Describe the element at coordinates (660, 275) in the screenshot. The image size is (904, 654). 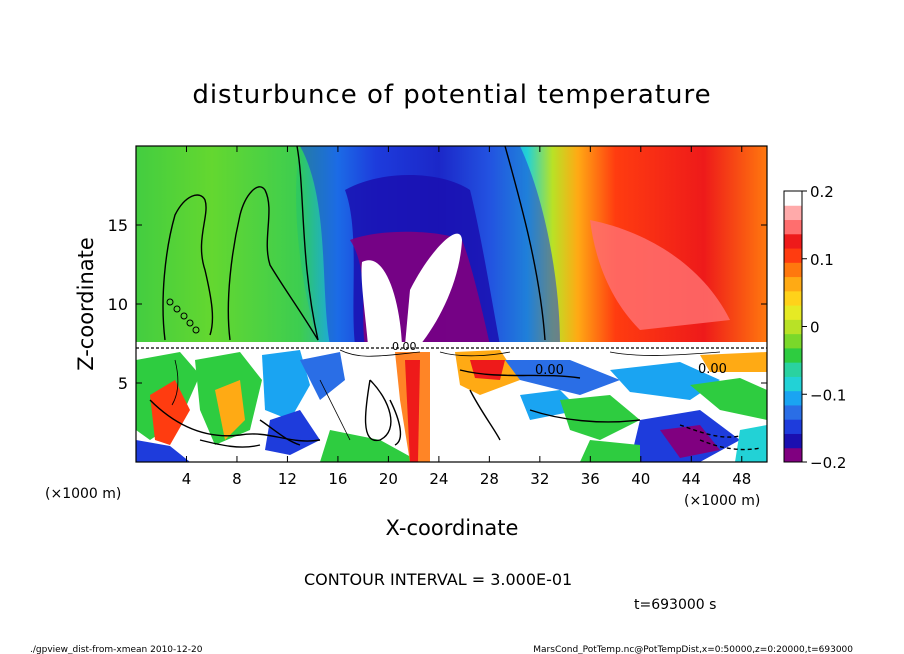
I see `warm-core` at that location.